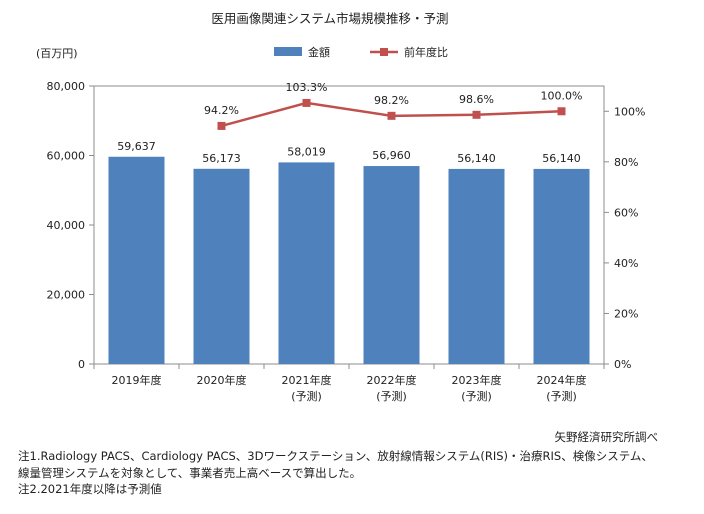  Describe the element at coordinates (81, 364) in the screenshot. I see `y-left-tick-label: 0` at that location.